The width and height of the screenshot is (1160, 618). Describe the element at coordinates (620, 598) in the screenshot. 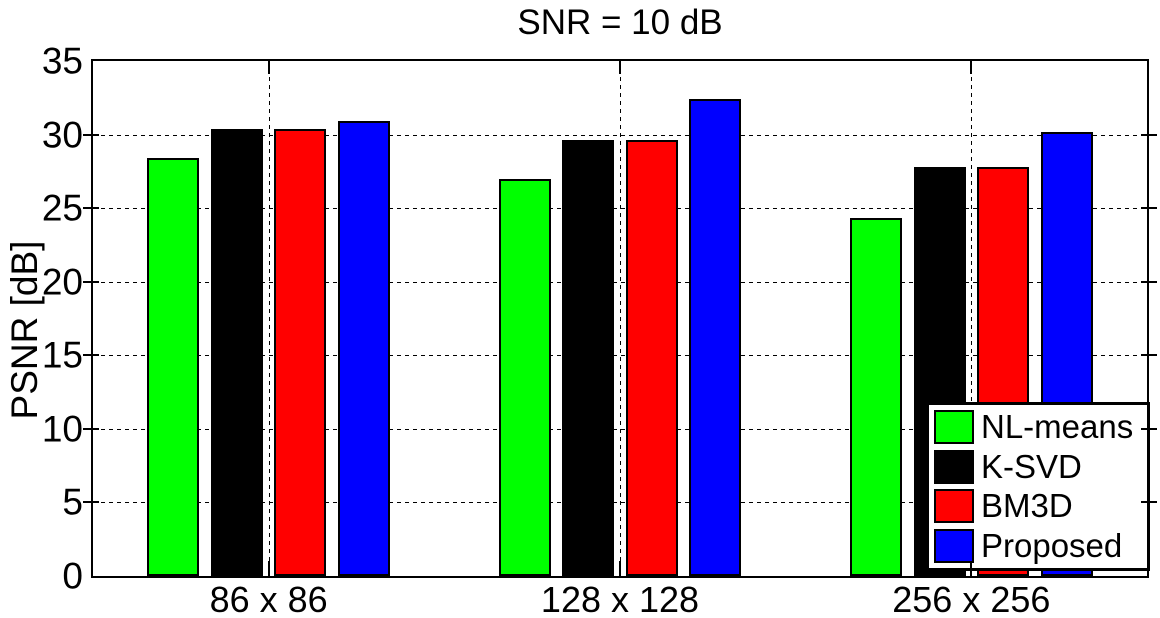

I see `x-tick-label: 128 x 128` at that location.